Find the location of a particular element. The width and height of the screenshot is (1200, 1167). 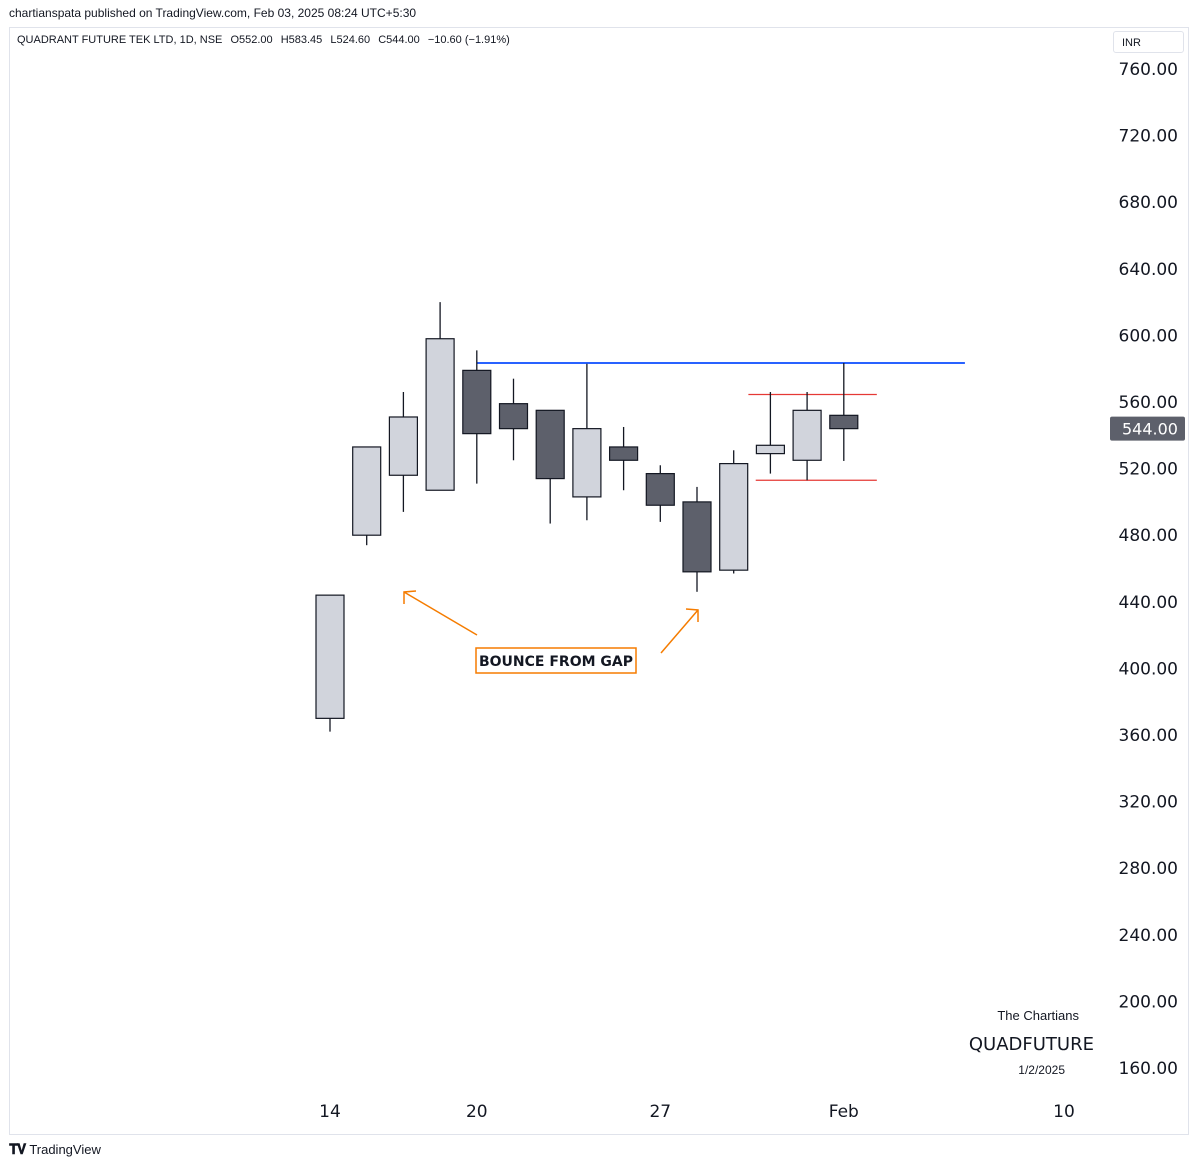

annotation-text: BOUNCE FROM GAP is located at coordinates (556, 662).